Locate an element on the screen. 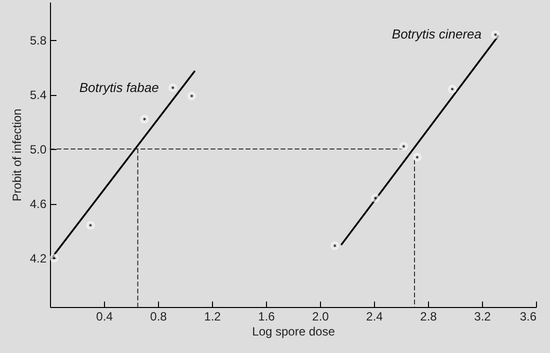 Image resolution: width=550 pixels, height=353 pixels. x-axis-title: Log spore dose is located at coordinates (294, 331).